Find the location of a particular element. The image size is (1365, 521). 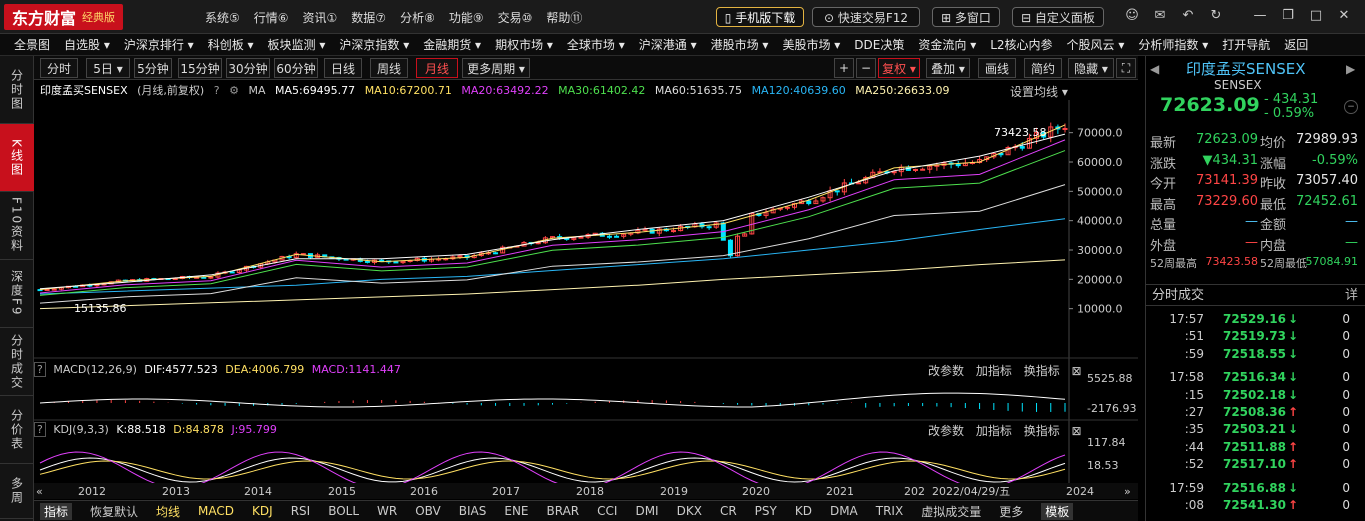

nav-item: 板块监测 ▾ is located at coordinates (296, 45).